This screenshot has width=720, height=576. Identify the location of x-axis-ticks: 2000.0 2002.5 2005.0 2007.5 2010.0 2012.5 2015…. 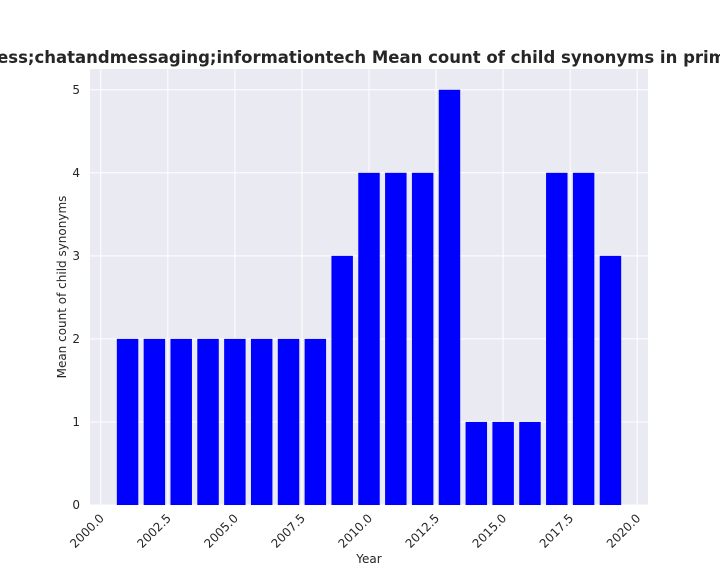
(355, 531).